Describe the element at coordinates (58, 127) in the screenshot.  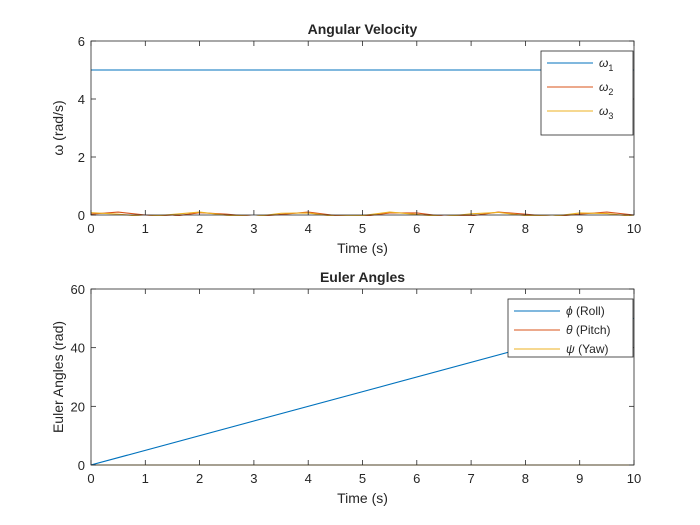
I see `y-axis-label: ω (rad/s)` at that location.